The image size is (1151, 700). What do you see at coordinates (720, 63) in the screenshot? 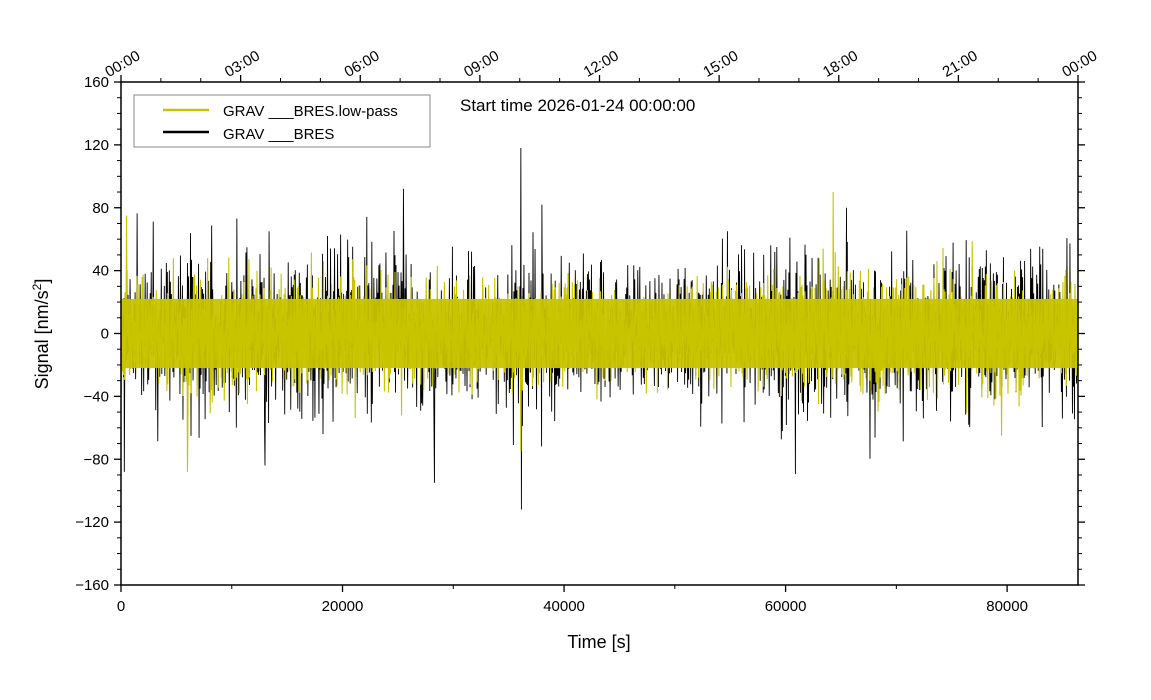
I see `top-time-label: 15:00` at bounding box center [720, 63].